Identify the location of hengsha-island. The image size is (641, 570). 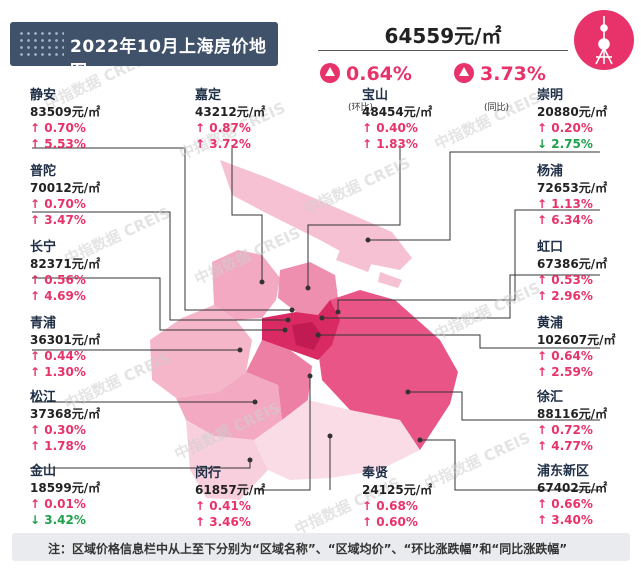
(390, 280).